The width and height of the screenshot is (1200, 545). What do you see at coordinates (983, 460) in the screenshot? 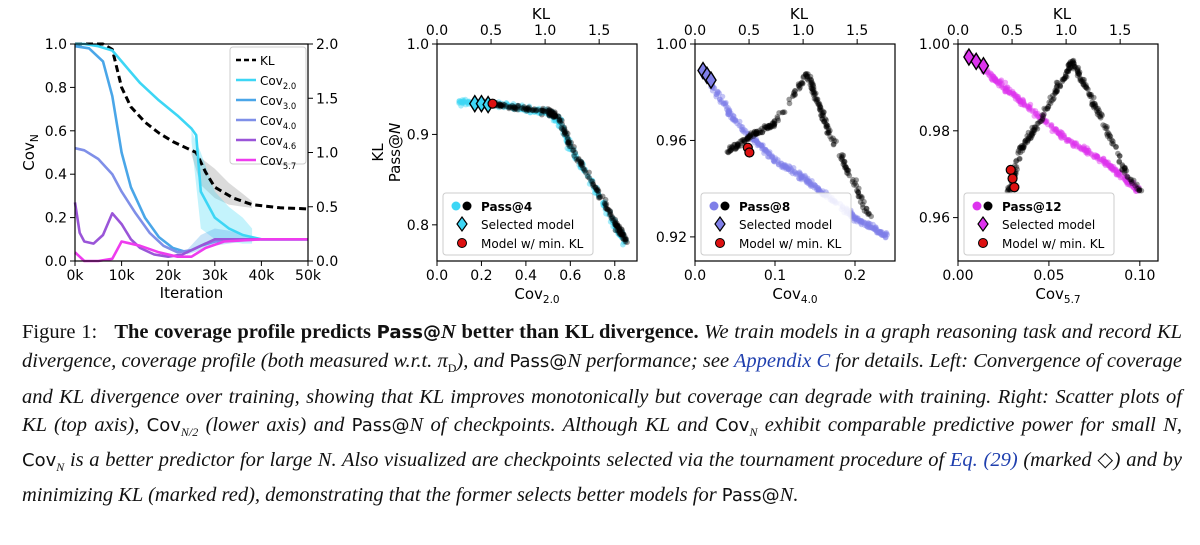
I see `equation-link: Eq. (29)` at bounding box center [983, 460].